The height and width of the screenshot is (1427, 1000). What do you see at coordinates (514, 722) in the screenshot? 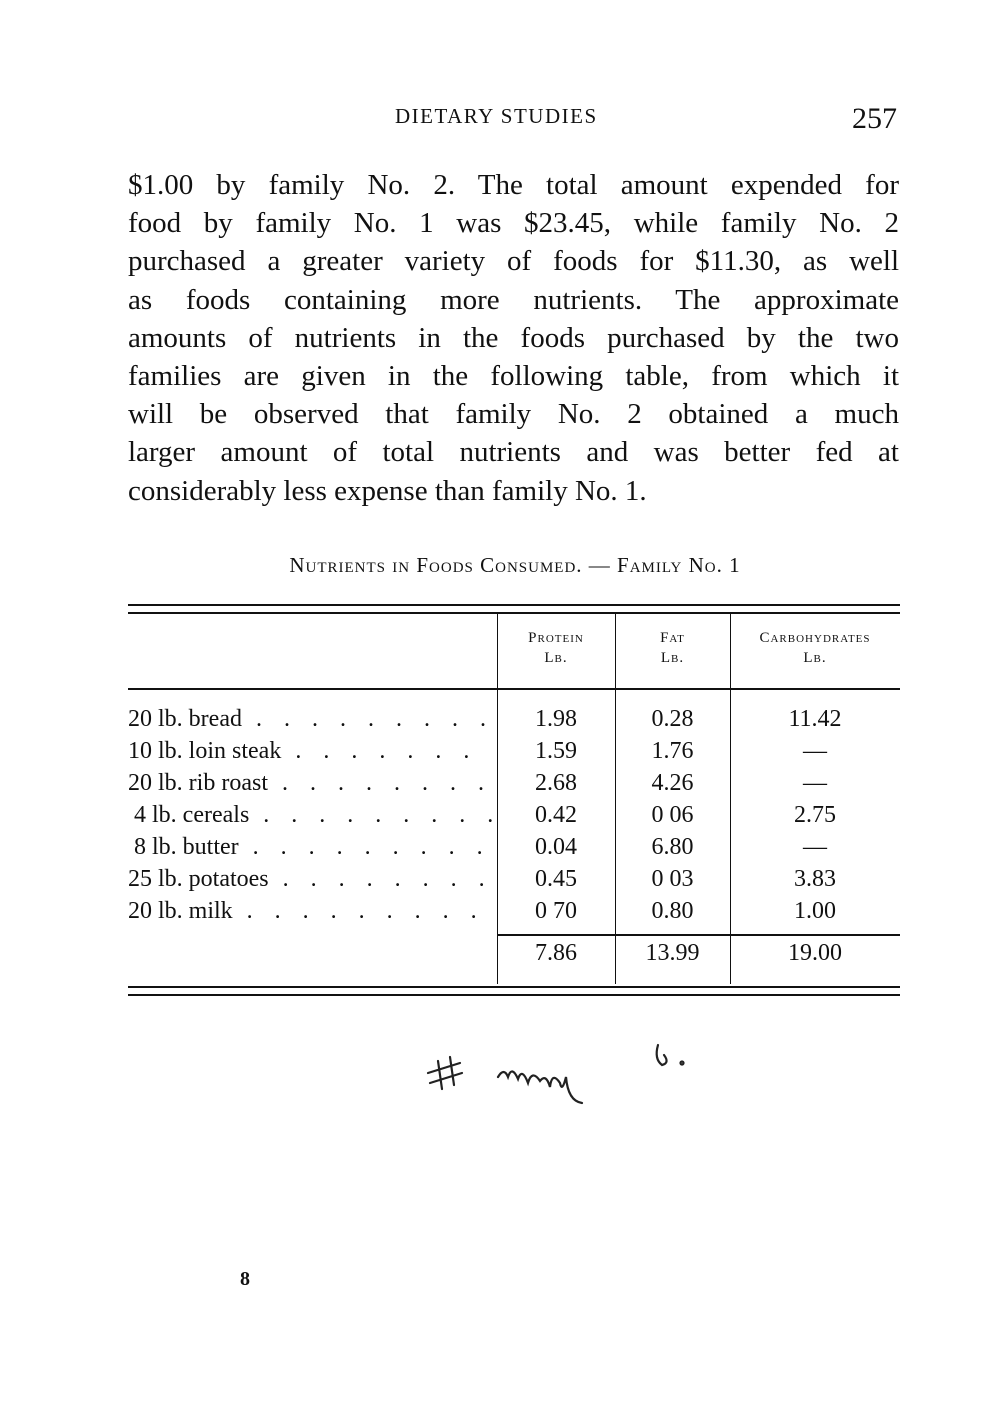
I see `table-row: 20 lb. bread 1.98 0.28 11.42` at bounding box center [514, 722].